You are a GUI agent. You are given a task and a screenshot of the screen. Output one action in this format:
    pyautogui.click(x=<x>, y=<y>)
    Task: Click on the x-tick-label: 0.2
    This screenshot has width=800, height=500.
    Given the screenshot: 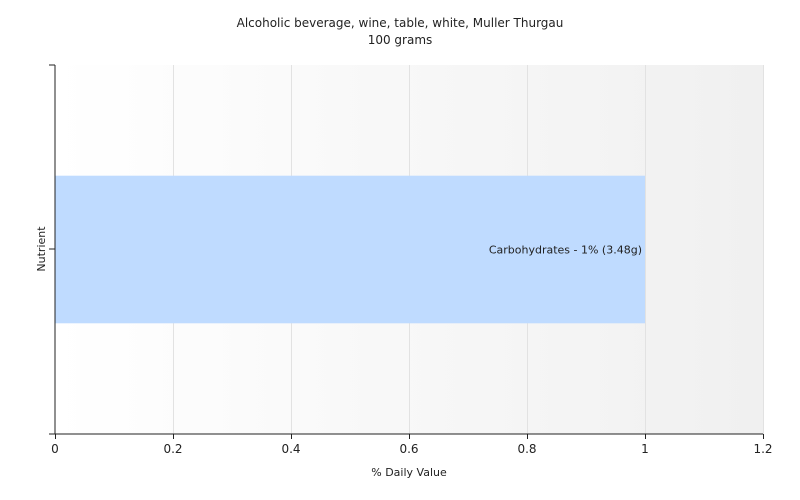 What is the action you would take?
    pyautogui.click(x=172, y=449)
    